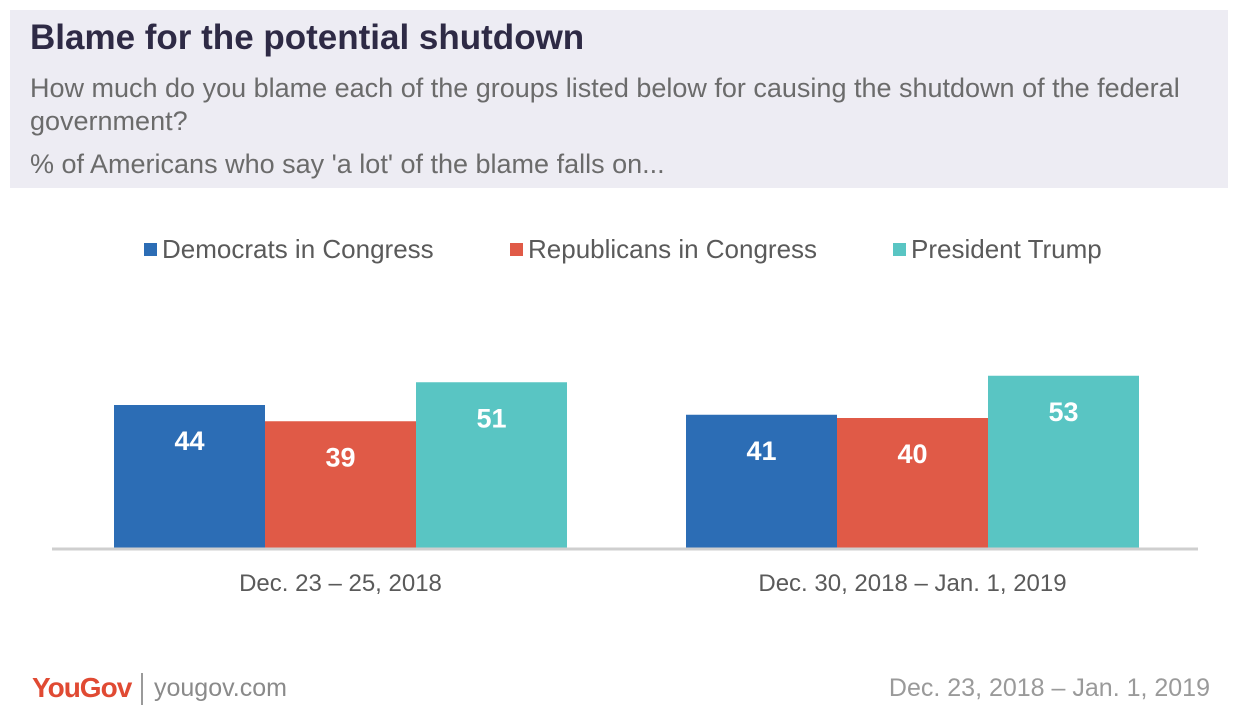 This screenshot has width=1240, height=714. Describe the element at coordinates (1006, 249) in the screenshot. I see `legend-label-trump: President Trump` at that location.